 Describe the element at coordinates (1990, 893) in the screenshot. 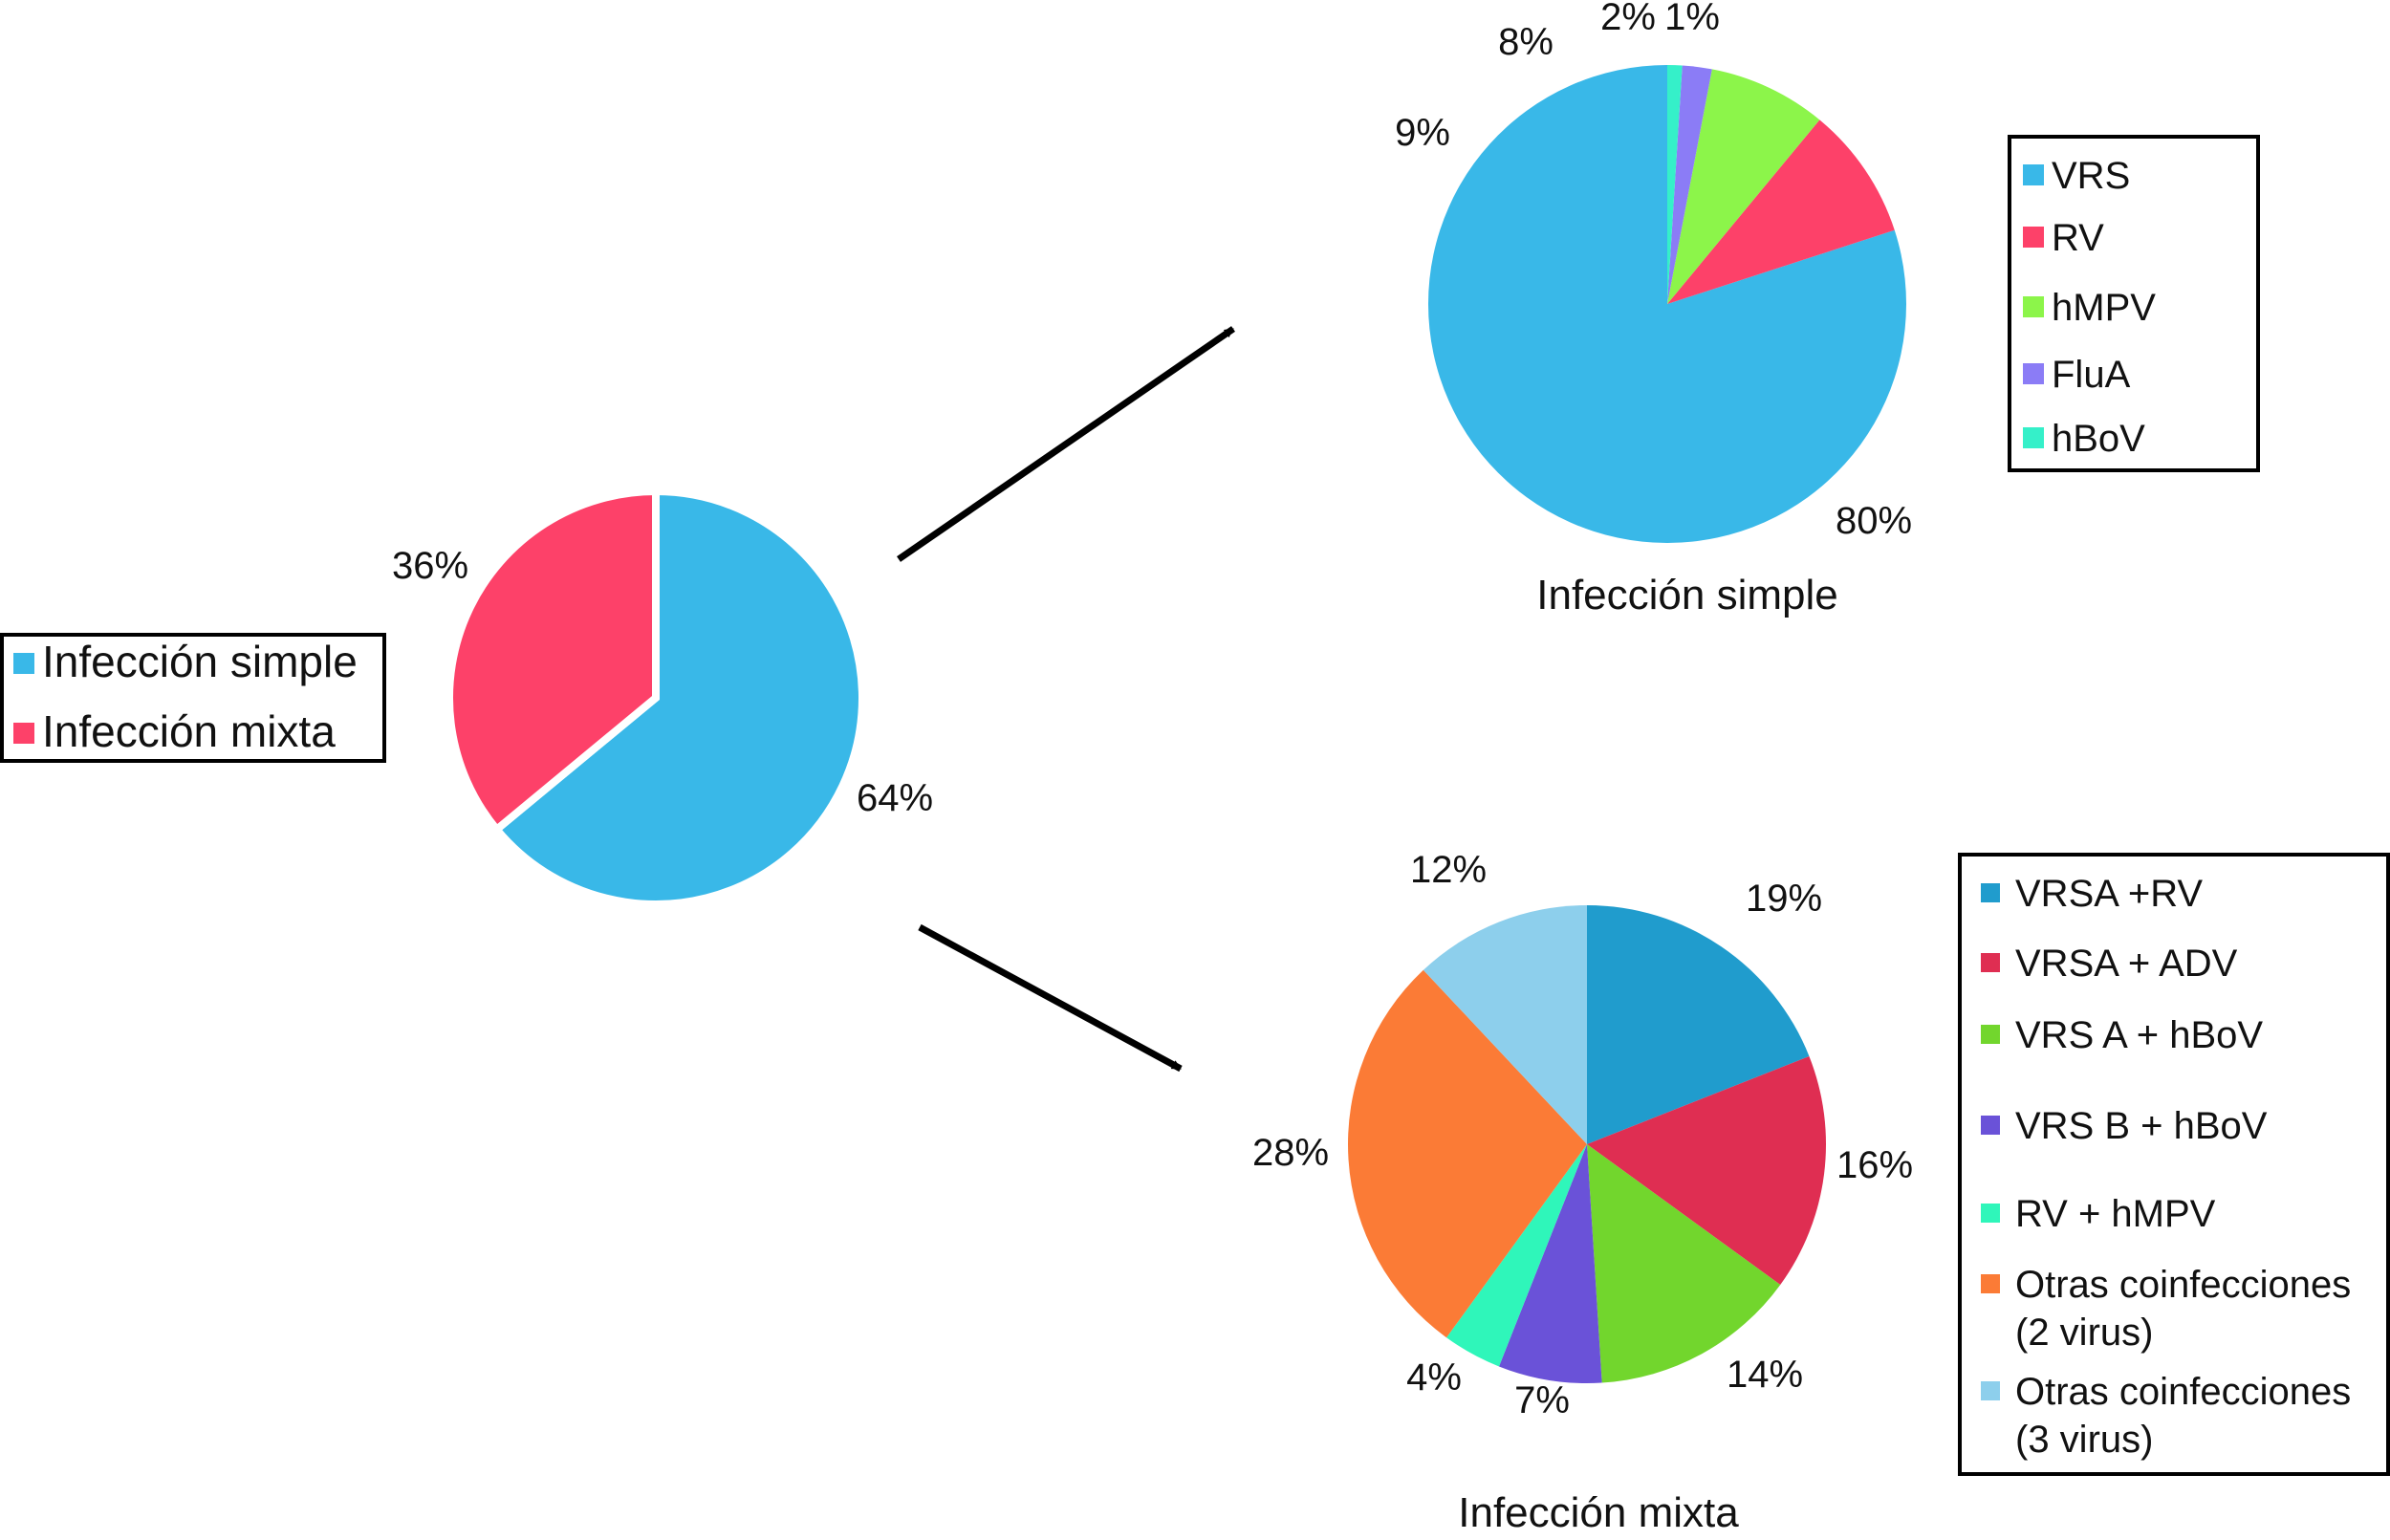

I see `legend-swatch-vrsa-rv` at that location.